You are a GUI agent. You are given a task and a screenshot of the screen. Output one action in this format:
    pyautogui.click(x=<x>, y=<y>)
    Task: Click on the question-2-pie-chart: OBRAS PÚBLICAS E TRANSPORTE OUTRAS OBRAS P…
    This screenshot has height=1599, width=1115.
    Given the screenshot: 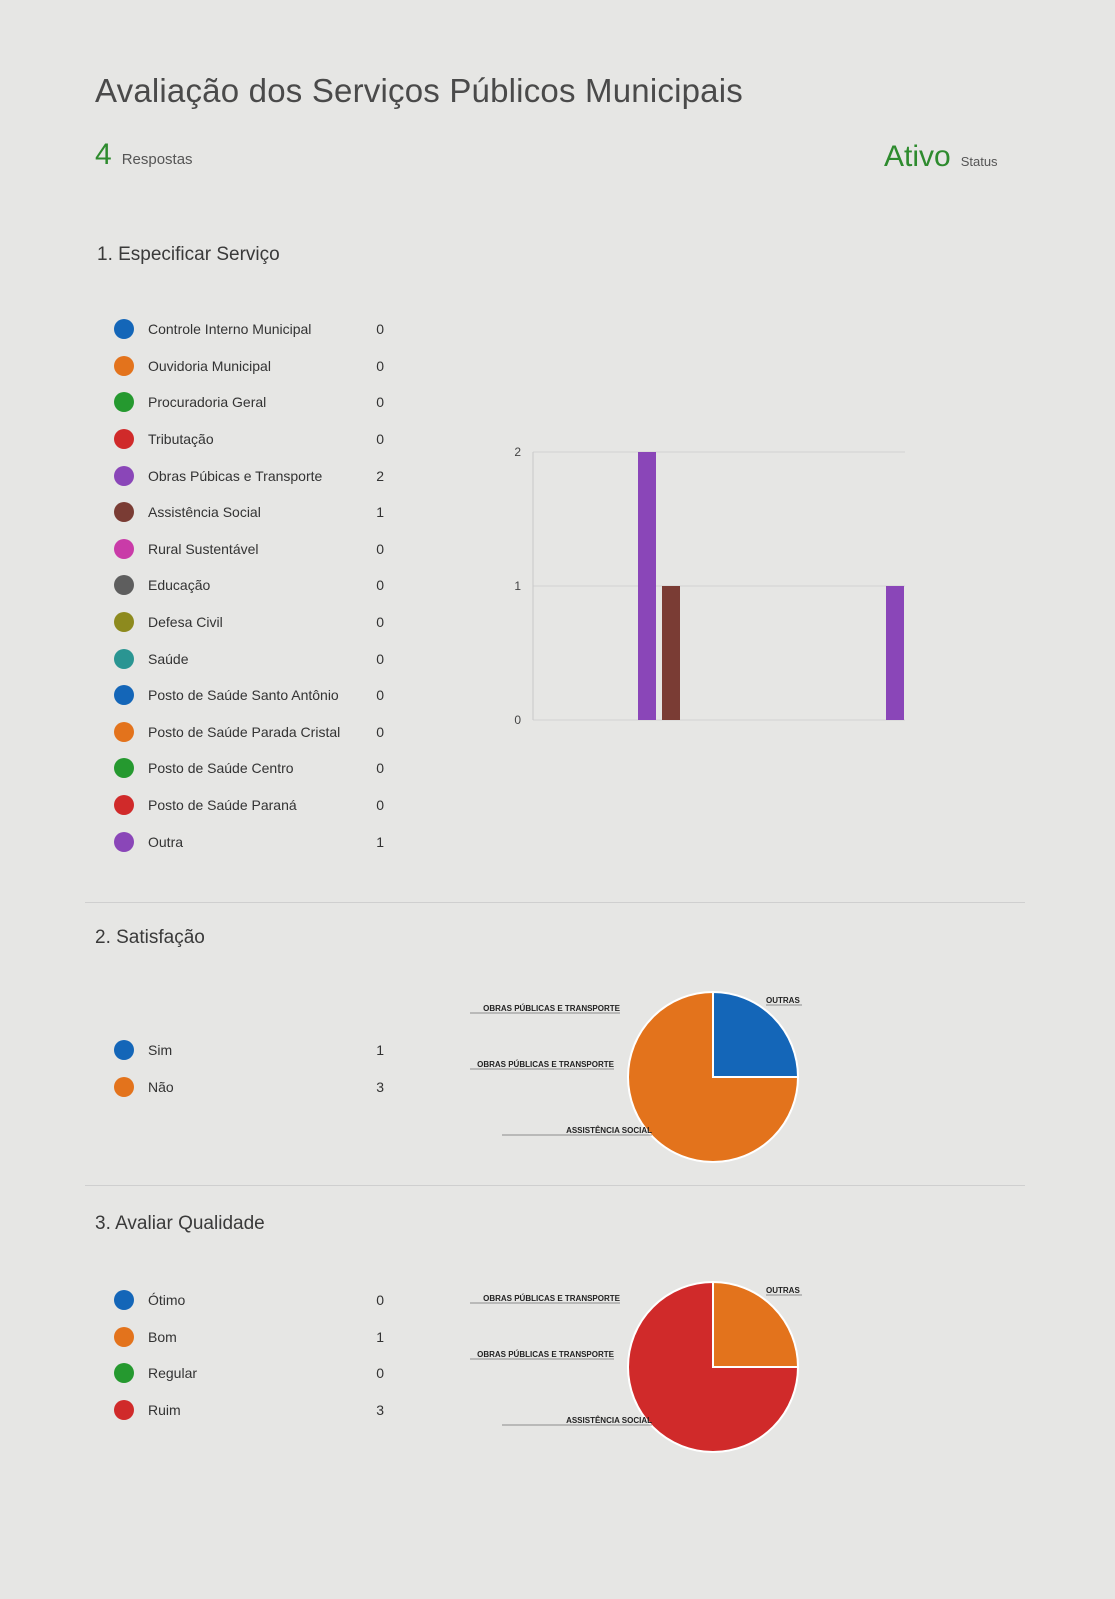 What is the action you would take?
    pyautogui.click(x=636, y=1076)
    